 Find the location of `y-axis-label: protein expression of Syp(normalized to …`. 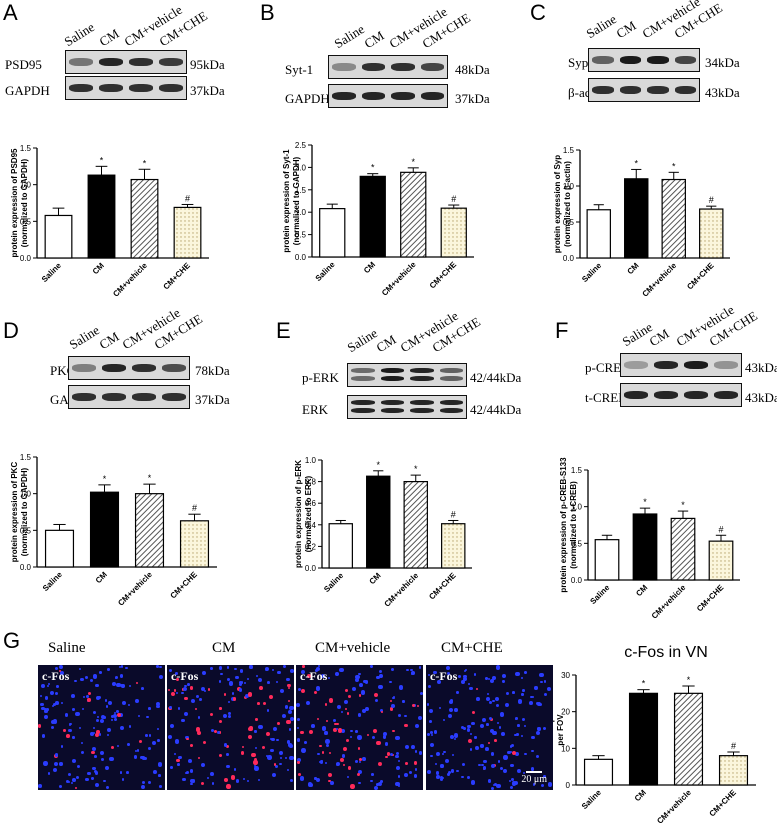

y-axis-label: protein expression of Syp(normalized to … is located at coordinates (562, 204).